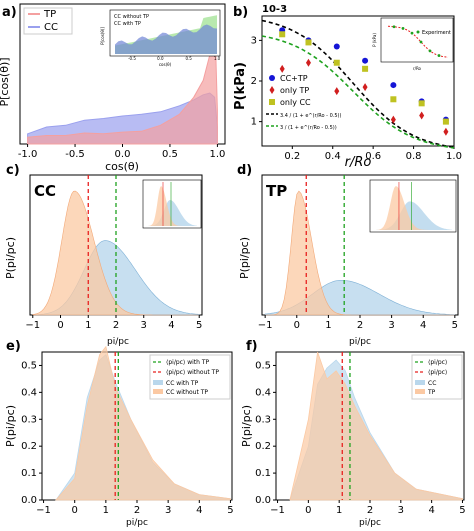 The width and height of the screenshot is (474, 531). I want to click on panel-d-xticks: −1 0 1 2 3 4 5, so click(358, 323).